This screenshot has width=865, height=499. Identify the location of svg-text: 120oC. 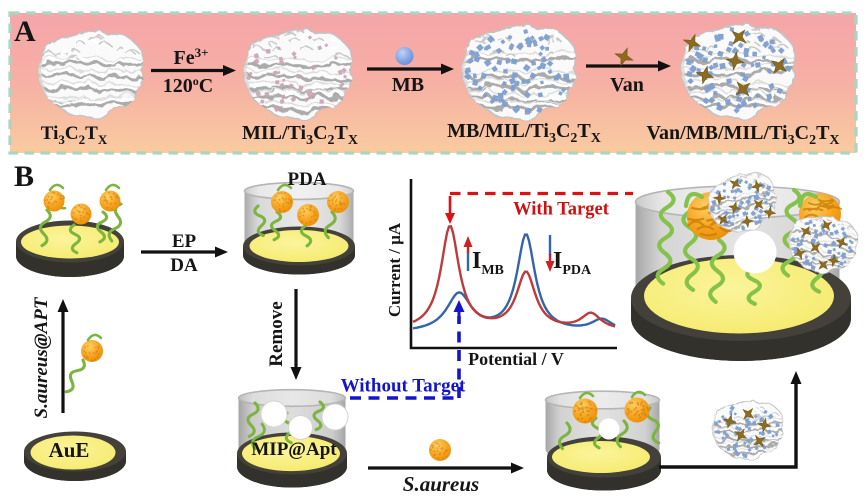
(188, 85).